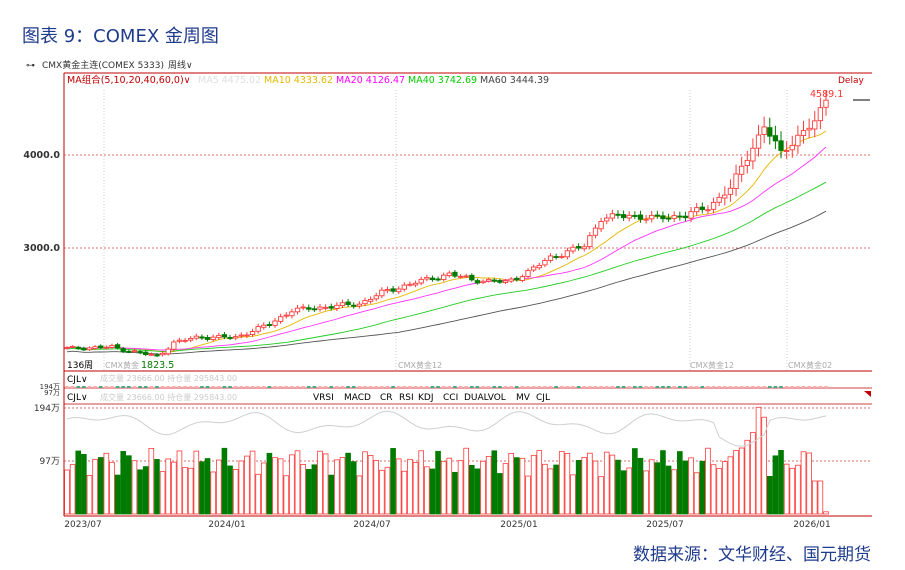 The image size is (905, 570). Describe the element at coordinates (485, 398) in the screenshot. I see `indicator-tab-dualvol: DUALVOL` at that location.